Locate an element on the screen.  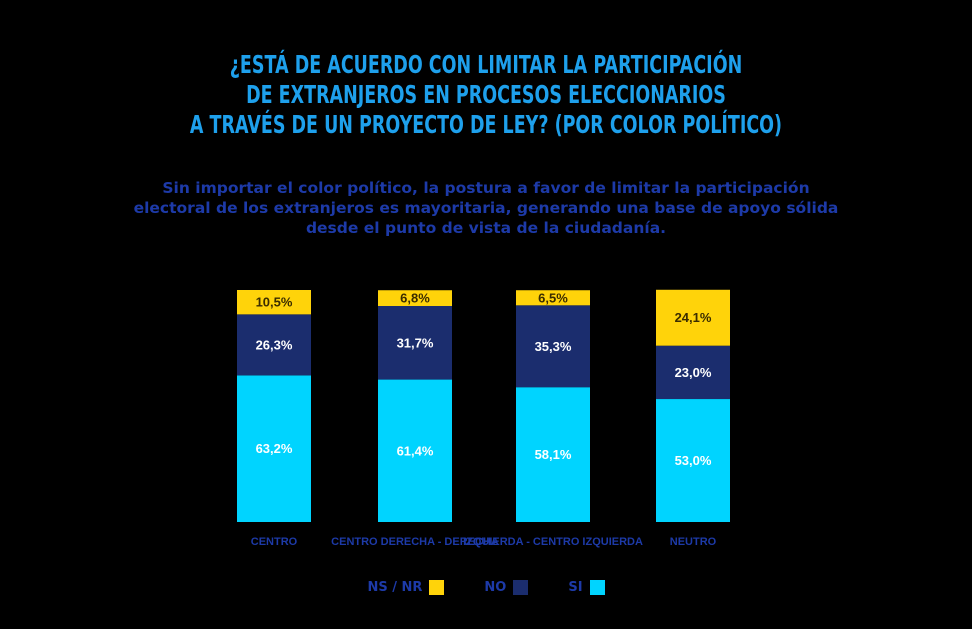
data-label-si-centro-derecha-derecha: 61,4% is located at coordinates (415, 450).